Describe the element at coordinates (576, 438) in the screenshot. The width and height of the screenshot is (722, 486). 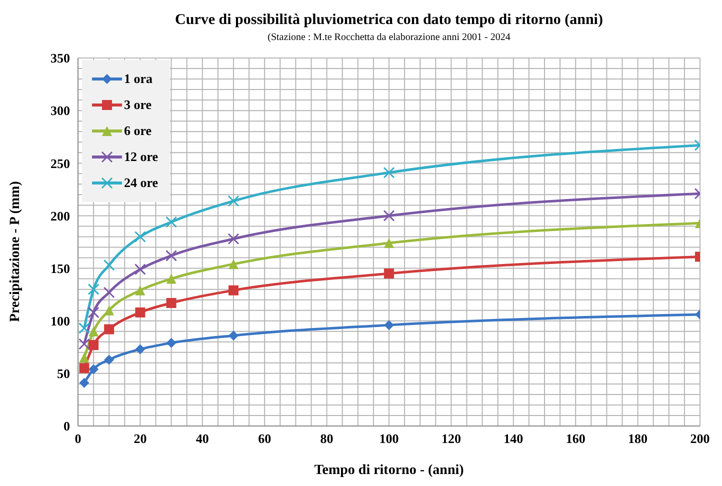
I see `x-tick-label: 160` at that location.